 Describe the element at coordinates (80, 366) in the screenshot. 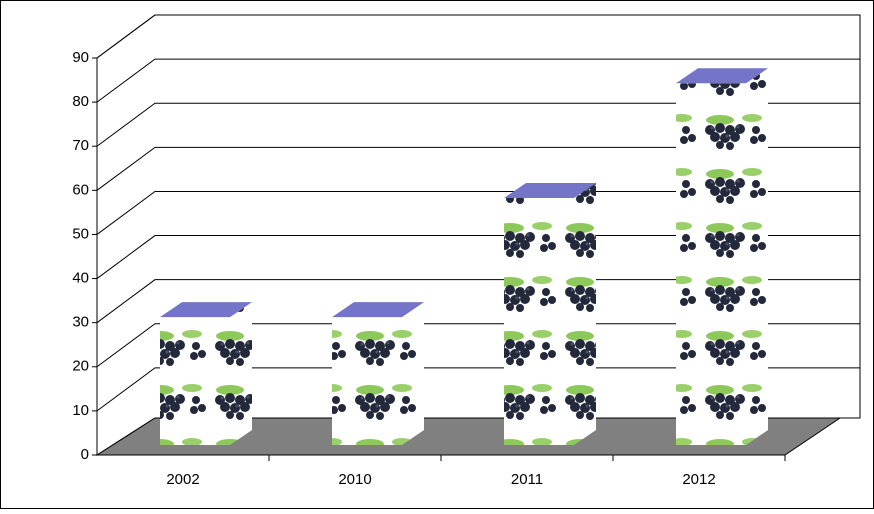

I see `y-tick-label: 20` at that location.